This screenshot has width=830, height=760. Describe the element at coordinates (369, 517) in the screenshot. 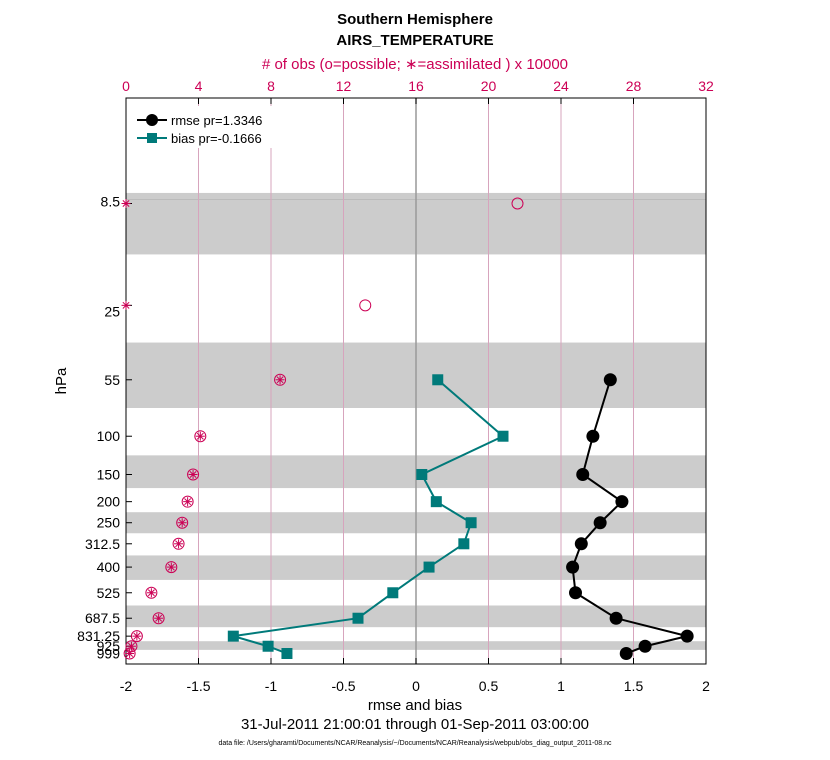

I see `bias-line` at that location.